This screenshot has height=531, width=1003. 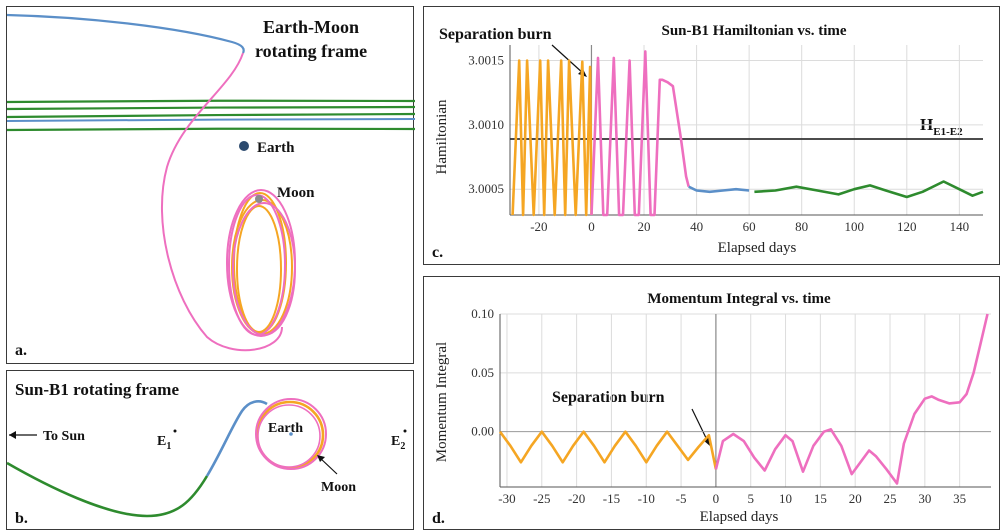 I want to click on blue-series-line, so click(x=719, y=189).